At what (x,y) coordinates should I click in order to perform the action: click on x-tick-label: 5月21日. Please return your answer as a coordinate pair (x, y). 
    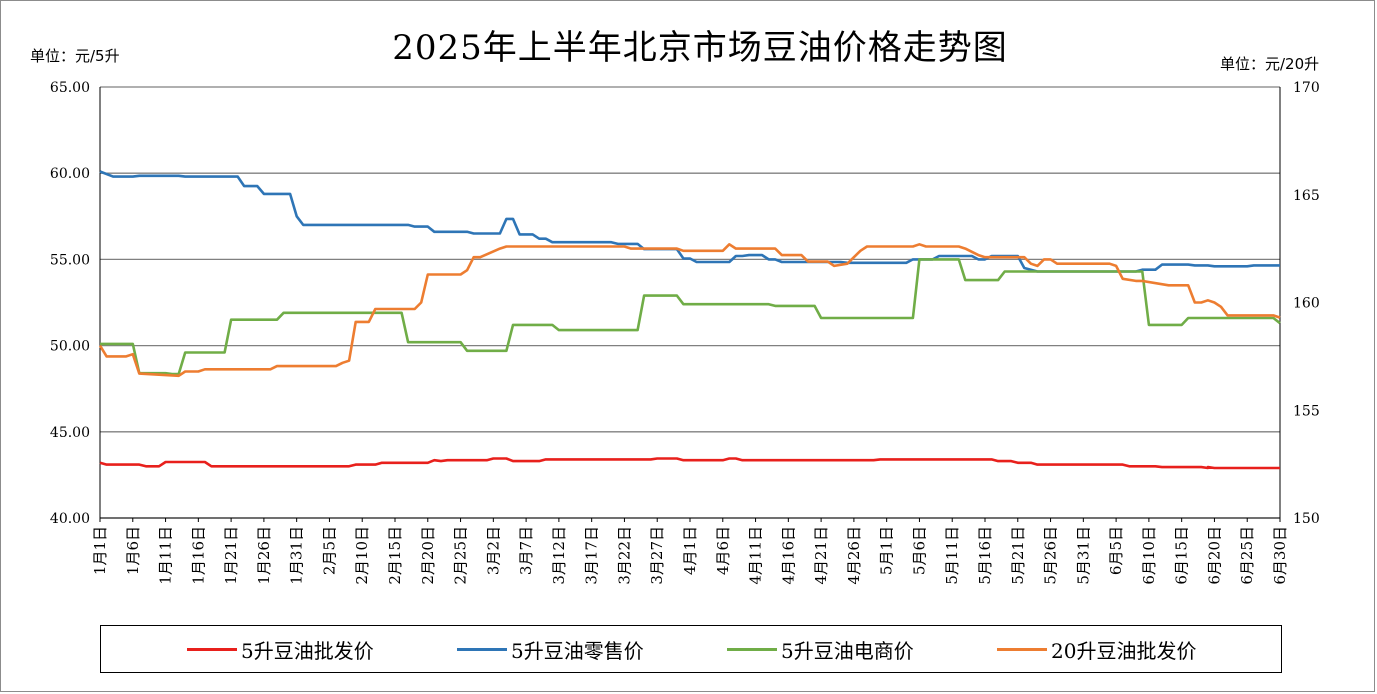
    Looking at the image, I should click on (1018, 555).